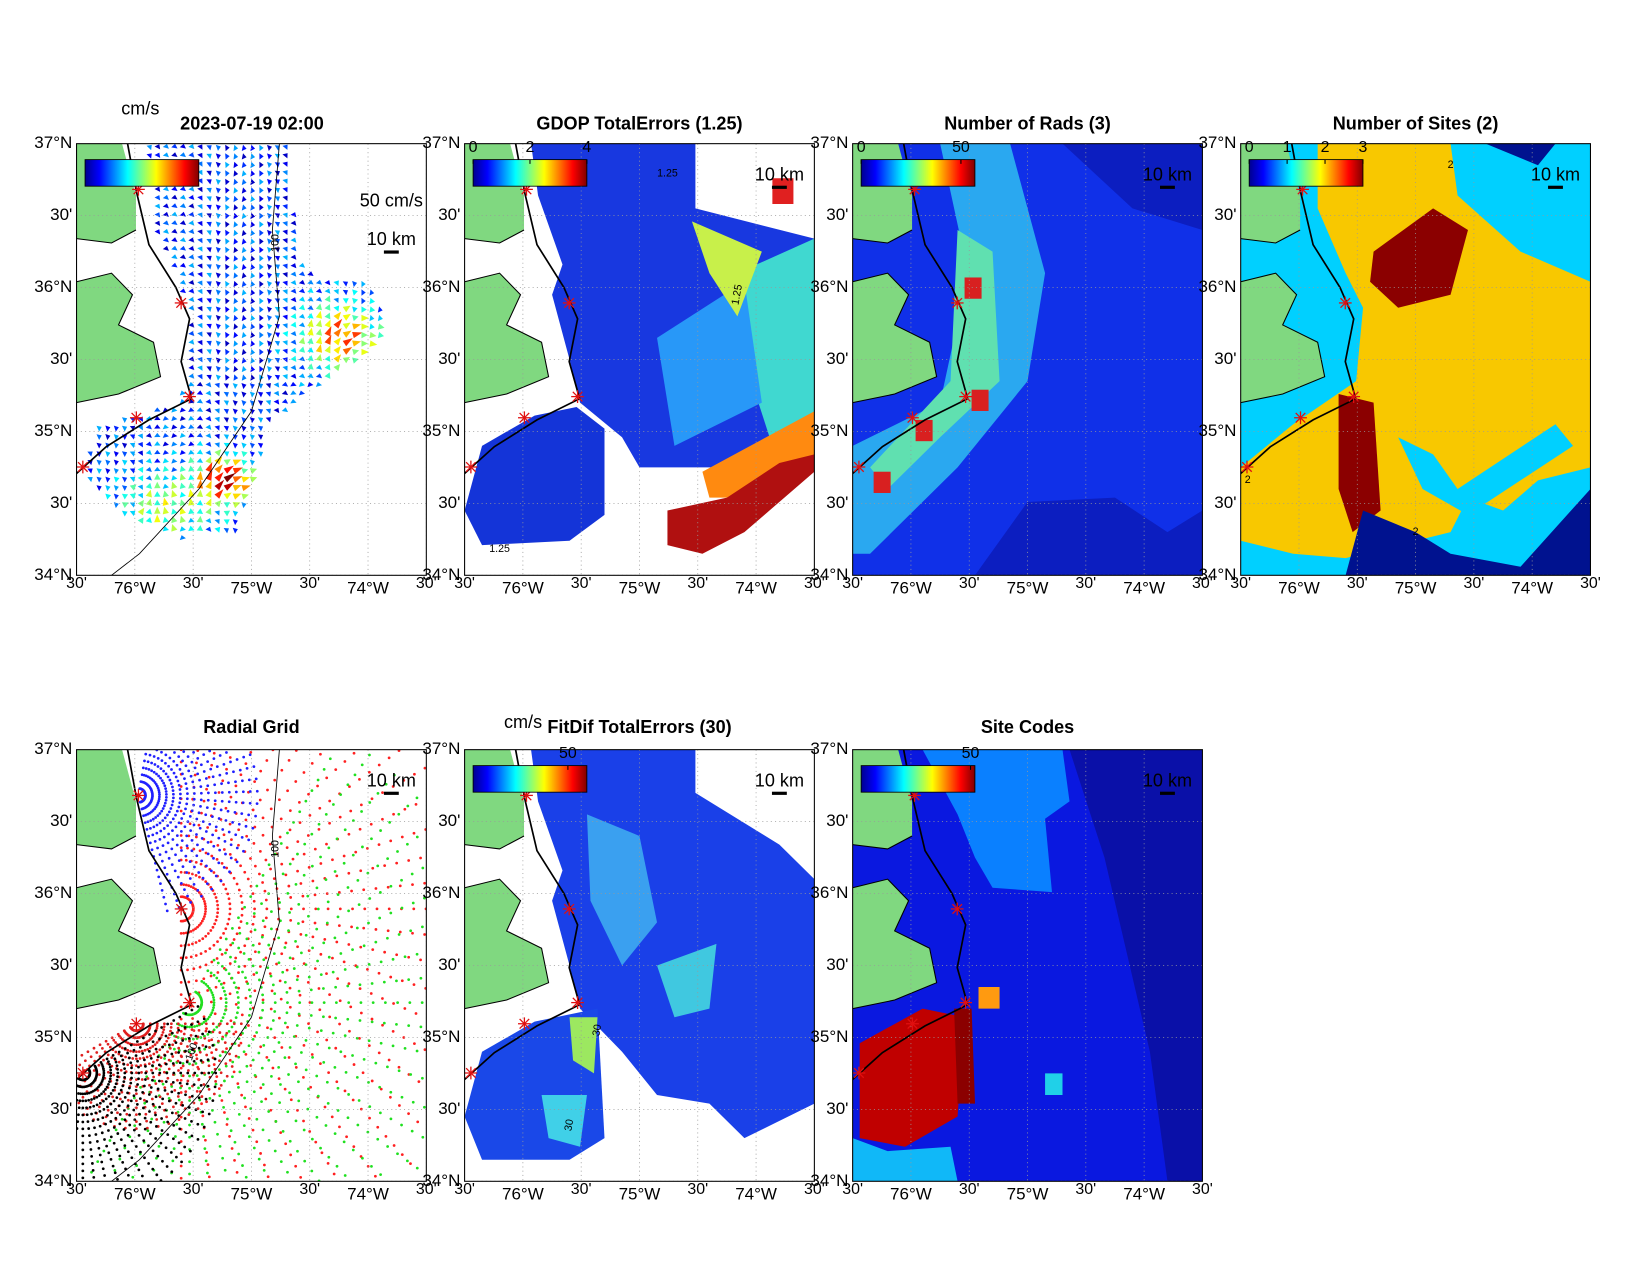 This screenshot has width=1650, height=1275. Describe the element at coordinates (1028, 1194) in the screenshot. I see `x-tick-label: 75°W` at that location.